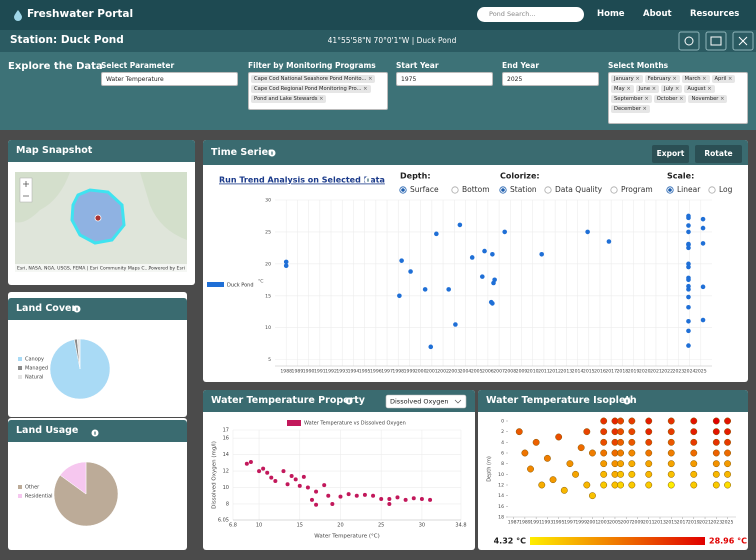 The height and width of the screenshot is (560, 756). I want to click on panel-title: Land Usage, so click(97, 431).